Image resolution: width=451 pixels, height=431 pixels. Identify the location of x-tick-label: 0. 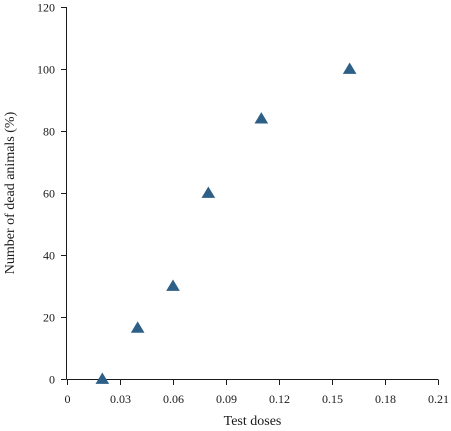
(68, 399).